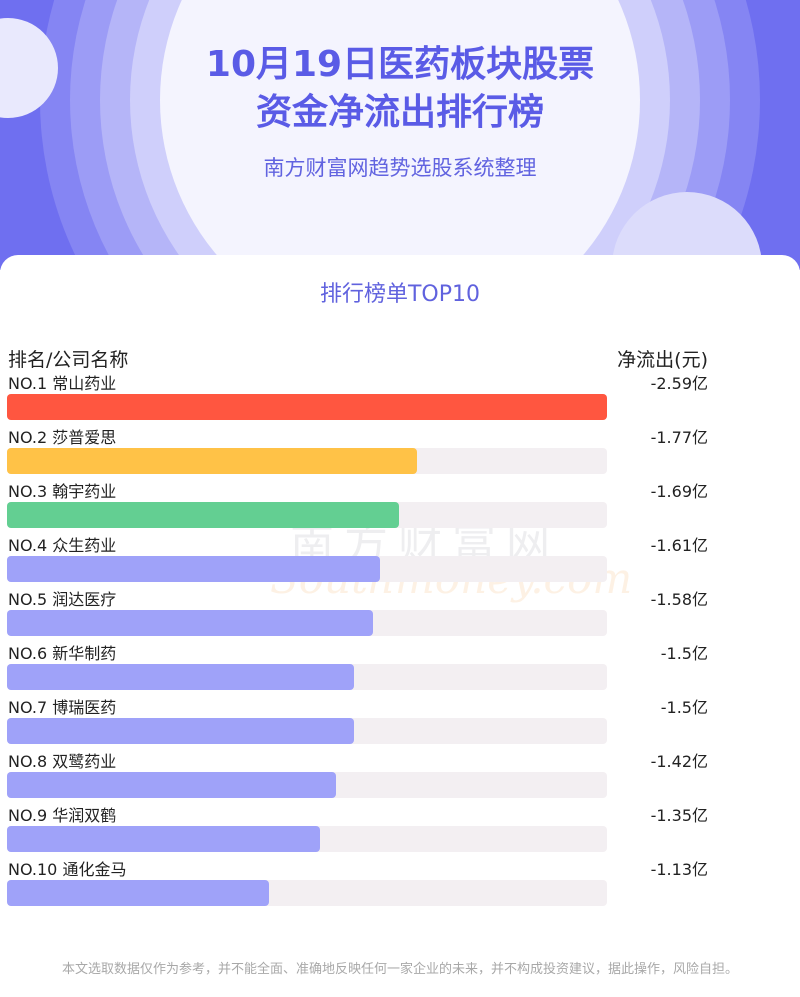 This screenshot has width=800, height=997. Describe the element at coordinates (399, 112) in the screenshot. I see `page-title-line2: 资金净流出排行榜` at that location.